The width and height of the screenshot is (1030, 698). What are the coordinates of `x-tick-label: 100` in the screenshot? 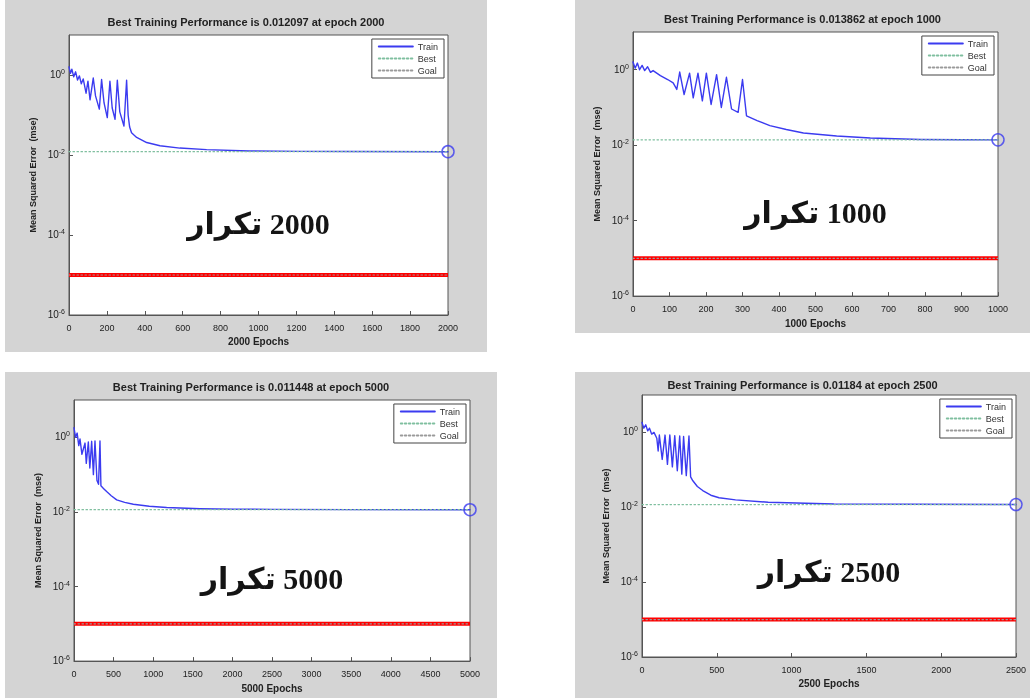 It's located at (669, 308).